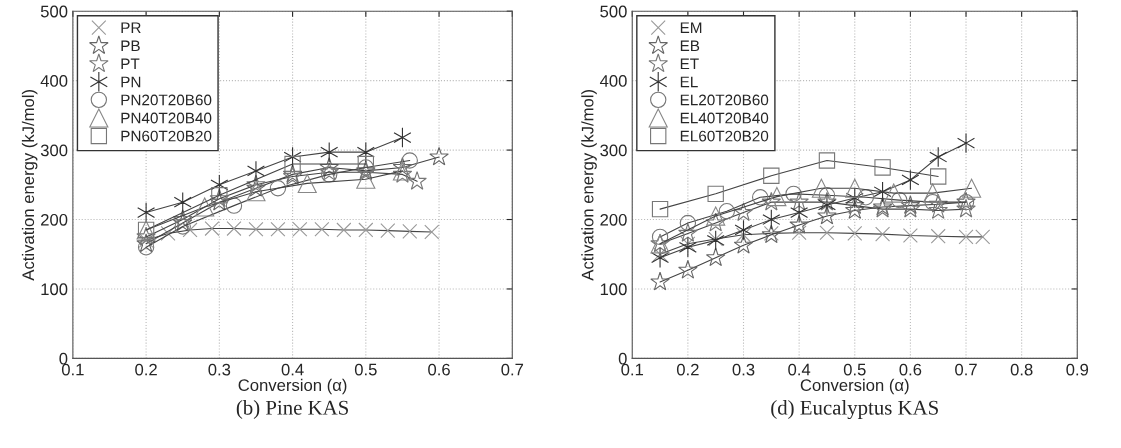 The image size is (1121, 448). What do you see at coordinates (691, 27) in the screenshot?
I see `legend-label: EM` at bounding box center [691, 27].